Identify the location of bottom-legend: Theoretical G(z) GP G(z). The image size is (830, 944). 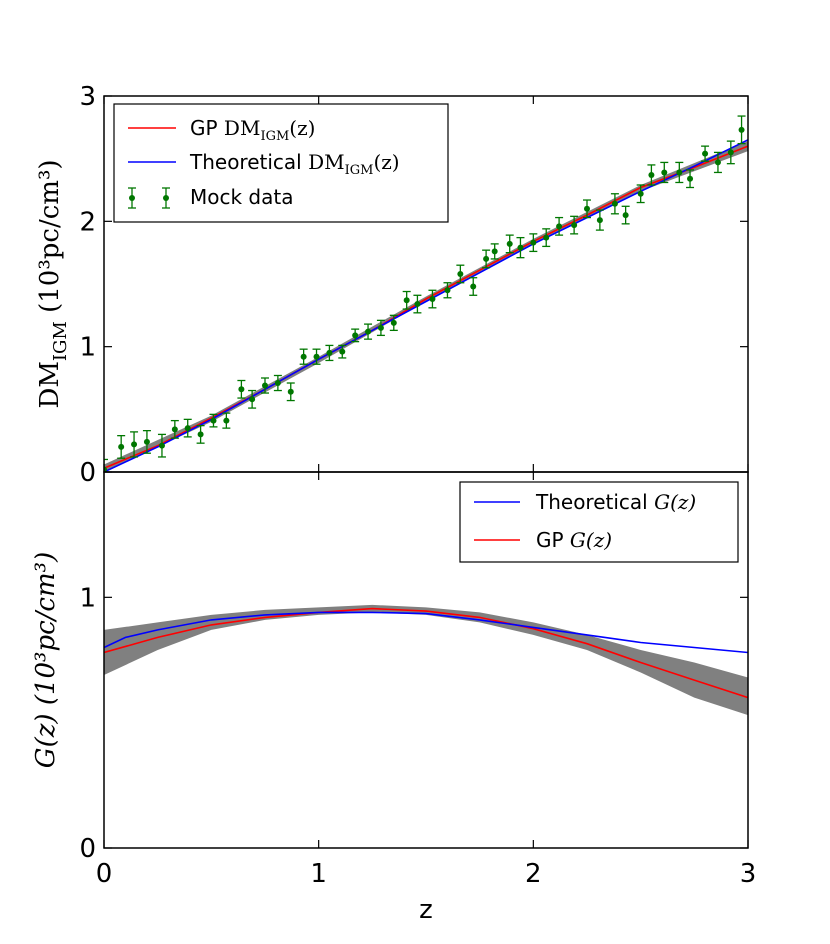
(599, 522).